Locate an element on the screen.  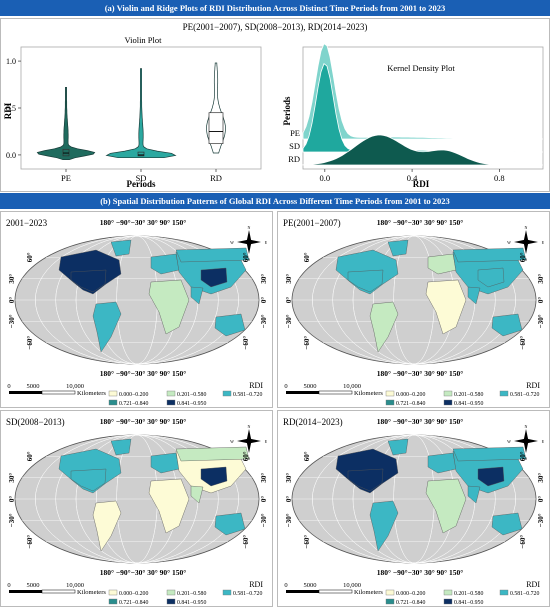
violin-ytick-label: 0.5 is located at coordinates (11, 108).